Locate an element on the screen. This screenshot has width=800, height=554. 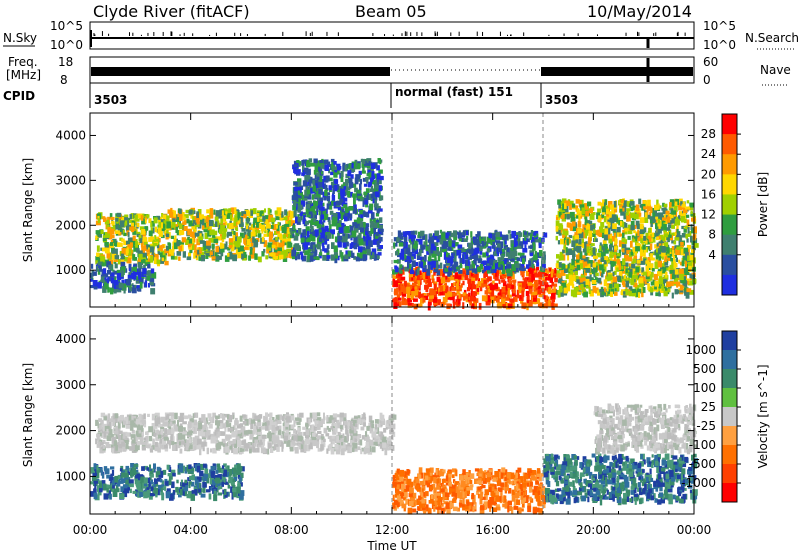
colorbar-tick-label: 4 is located at coordinates (712, 255).